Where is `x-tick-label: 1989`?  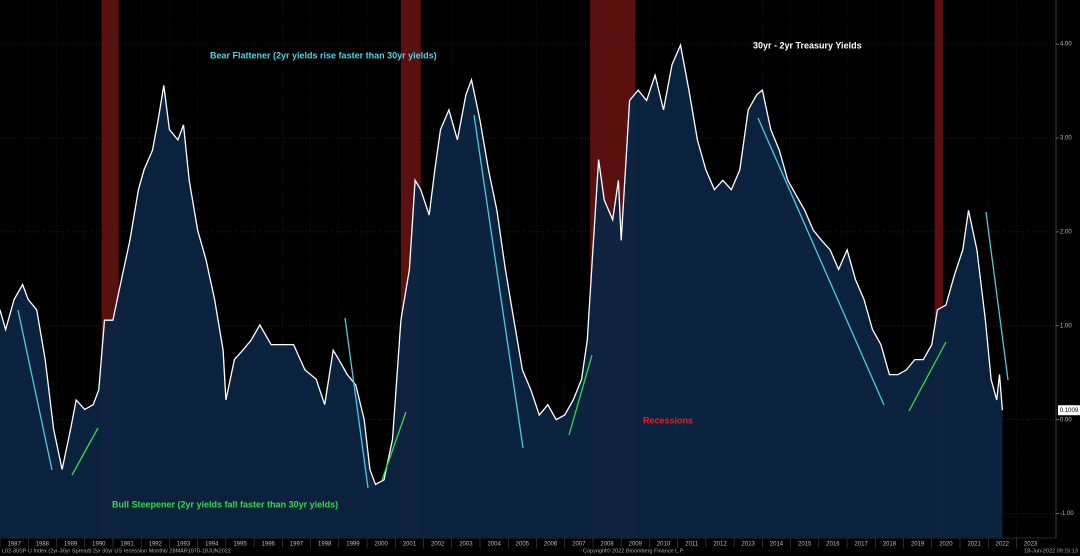
x-tick-label: 1989 is located at coordinates (71, 545).